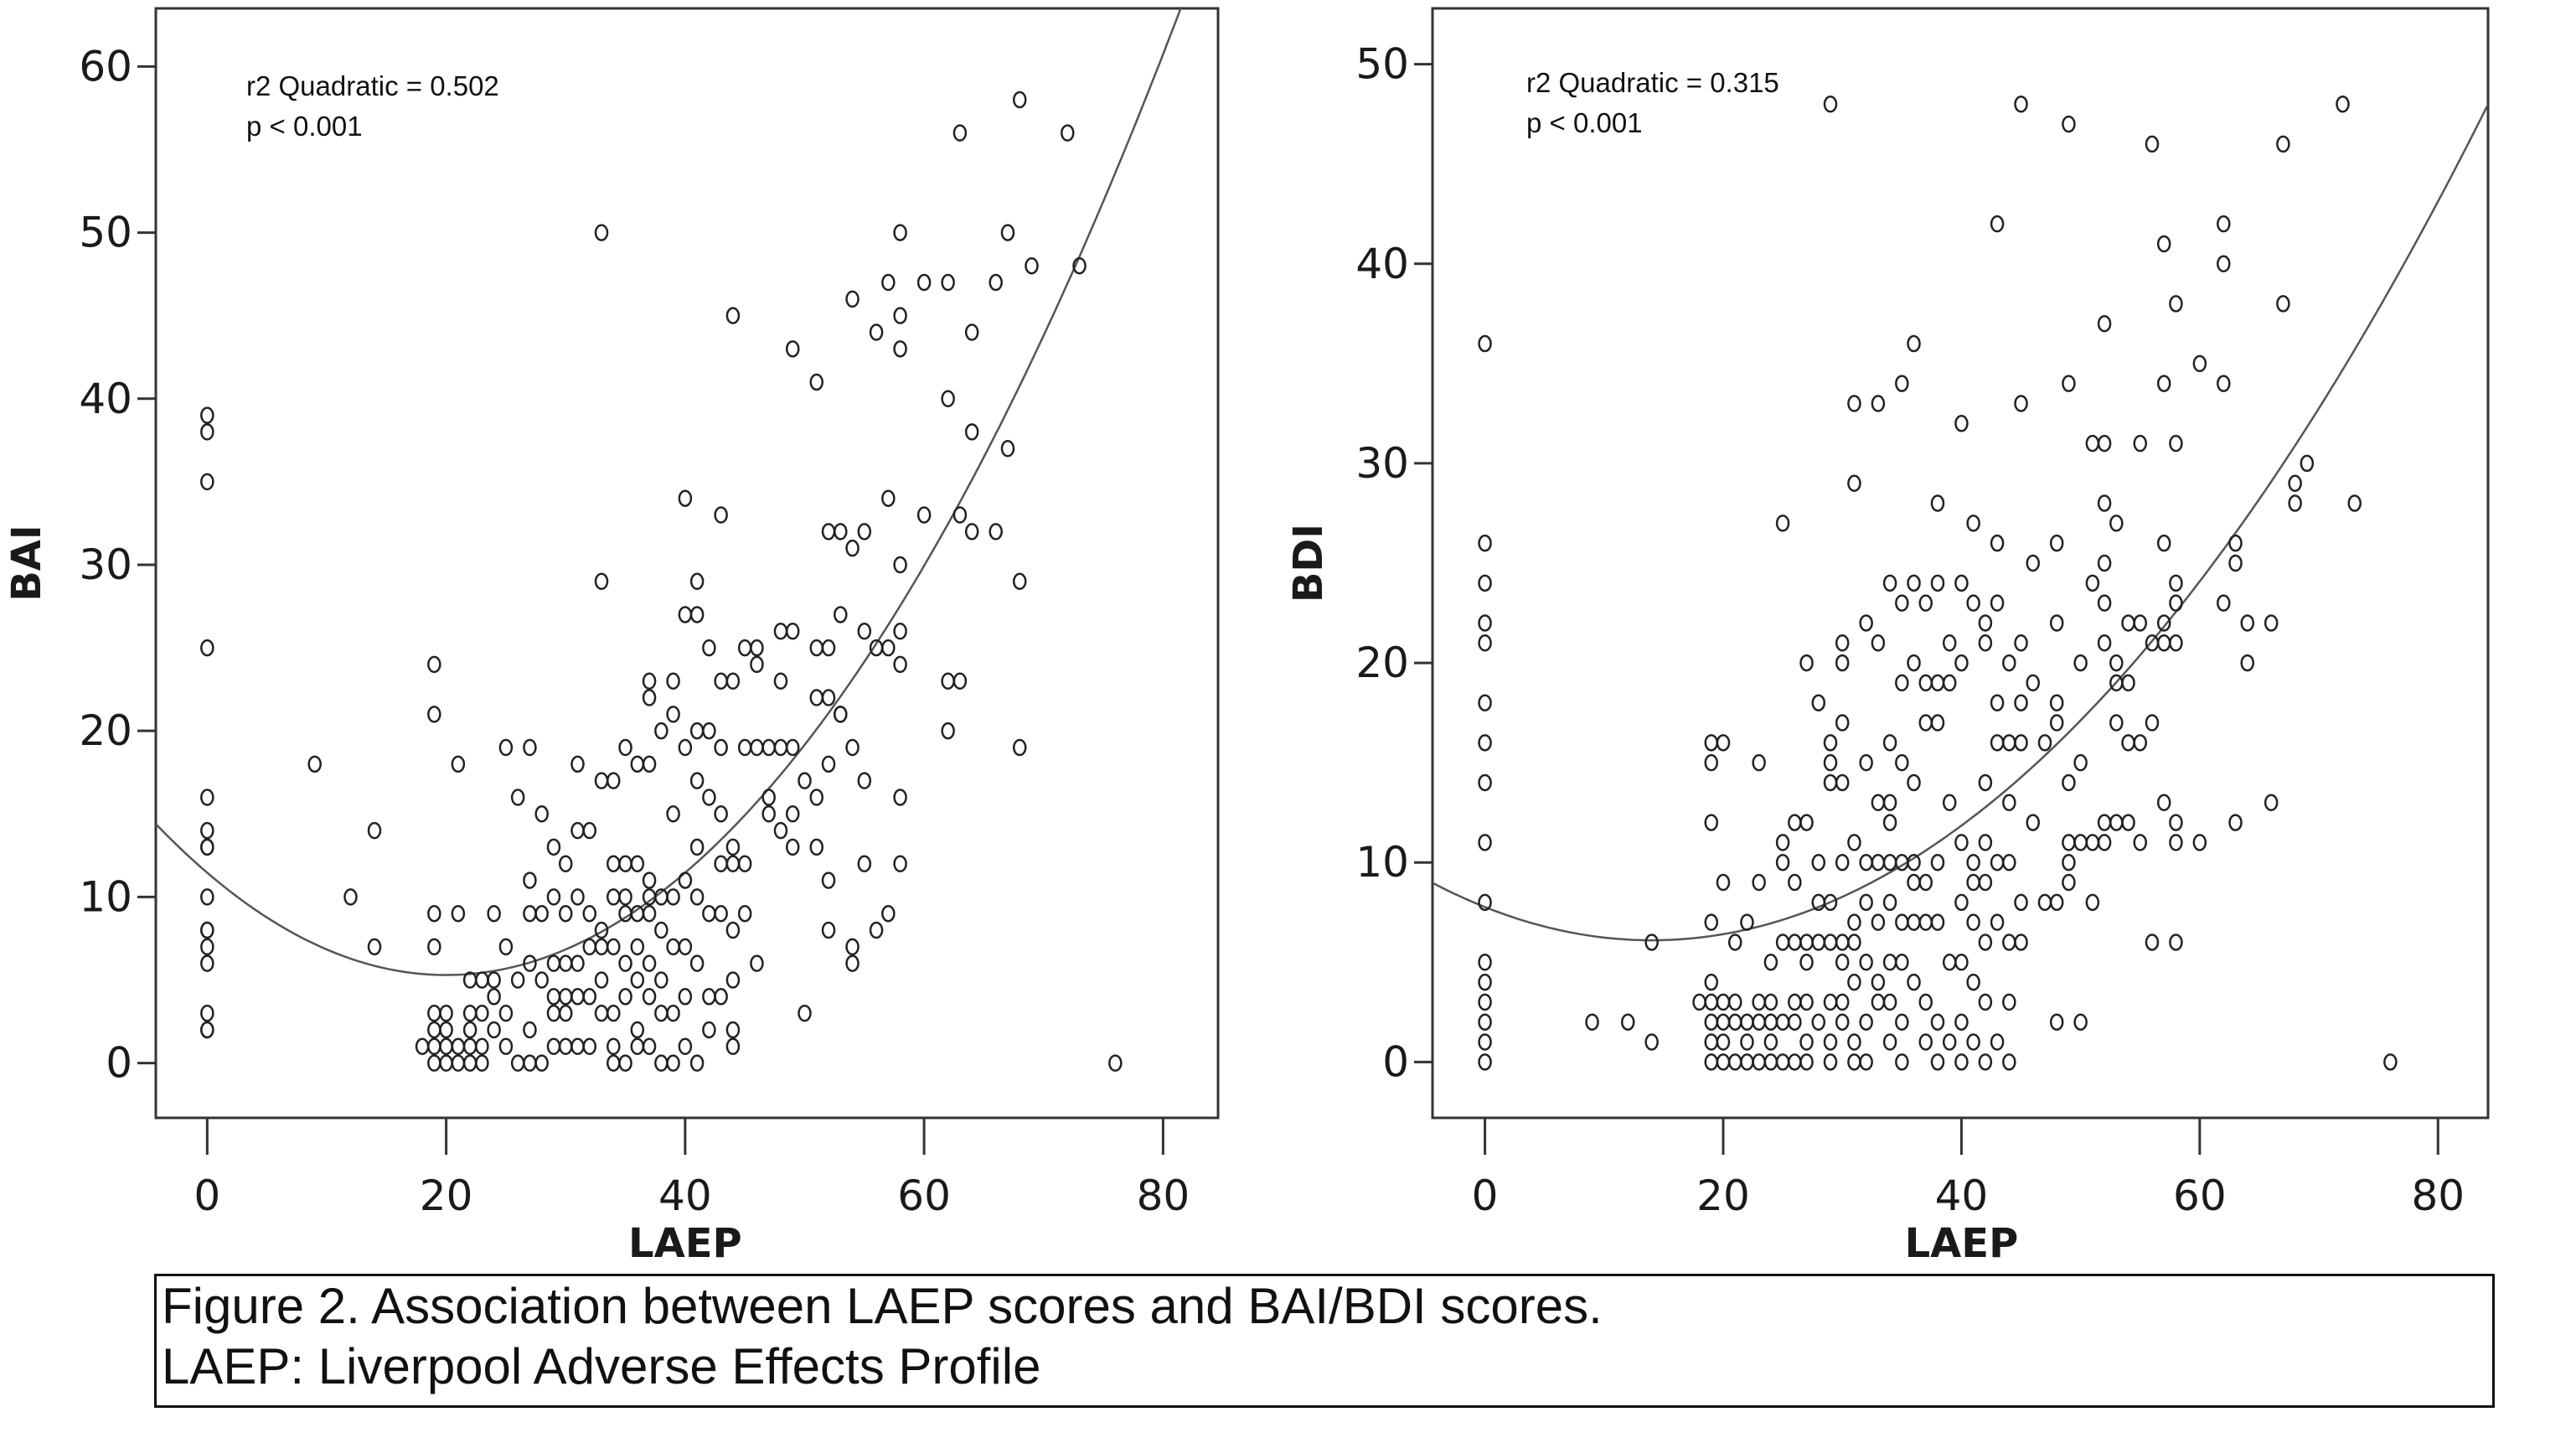  I want to click on x-tick-label: 40, so click(685, 1195).